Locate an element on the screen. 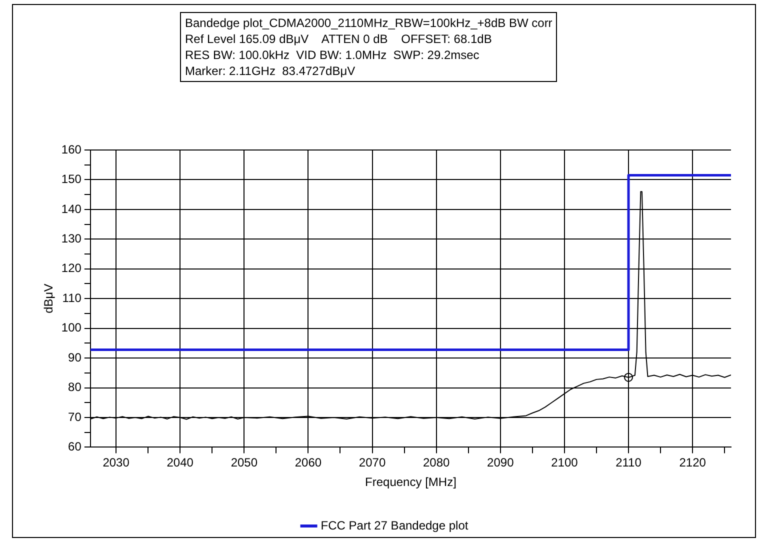 The height and width of the screenshot is (548, 767). legend-label: FCC Part 27 Bandedge plot is located at coordinates (394, 525).